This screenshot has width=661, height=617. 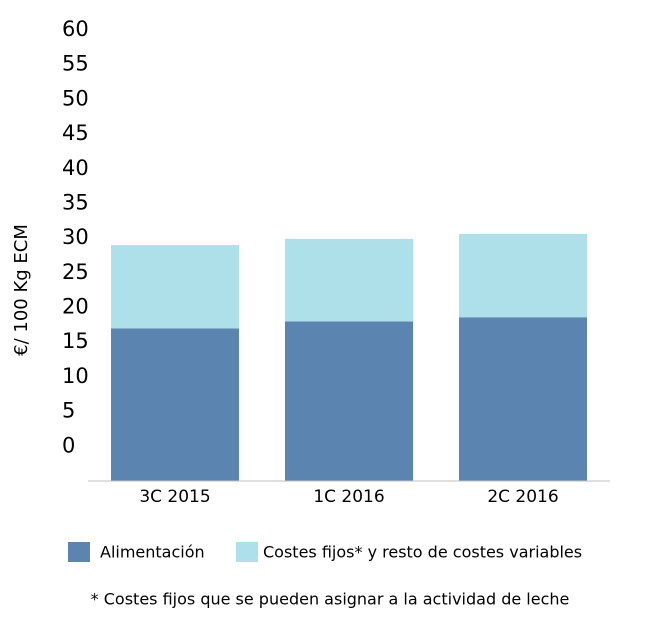 I want to click on y-tick-label: 15, so click(x=75, y=341).